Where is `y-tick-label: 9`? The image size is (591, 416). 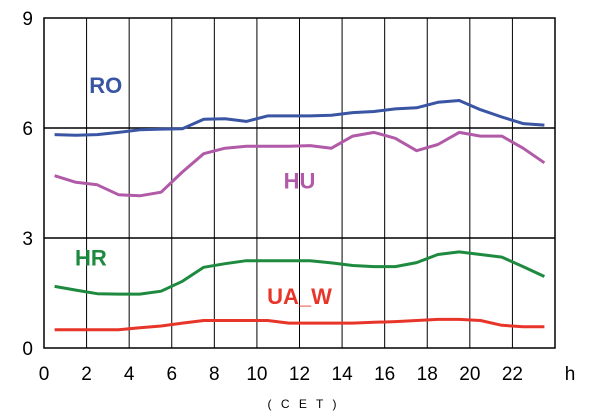 y-tick-label: 9 is located at coordinates (27, 19).